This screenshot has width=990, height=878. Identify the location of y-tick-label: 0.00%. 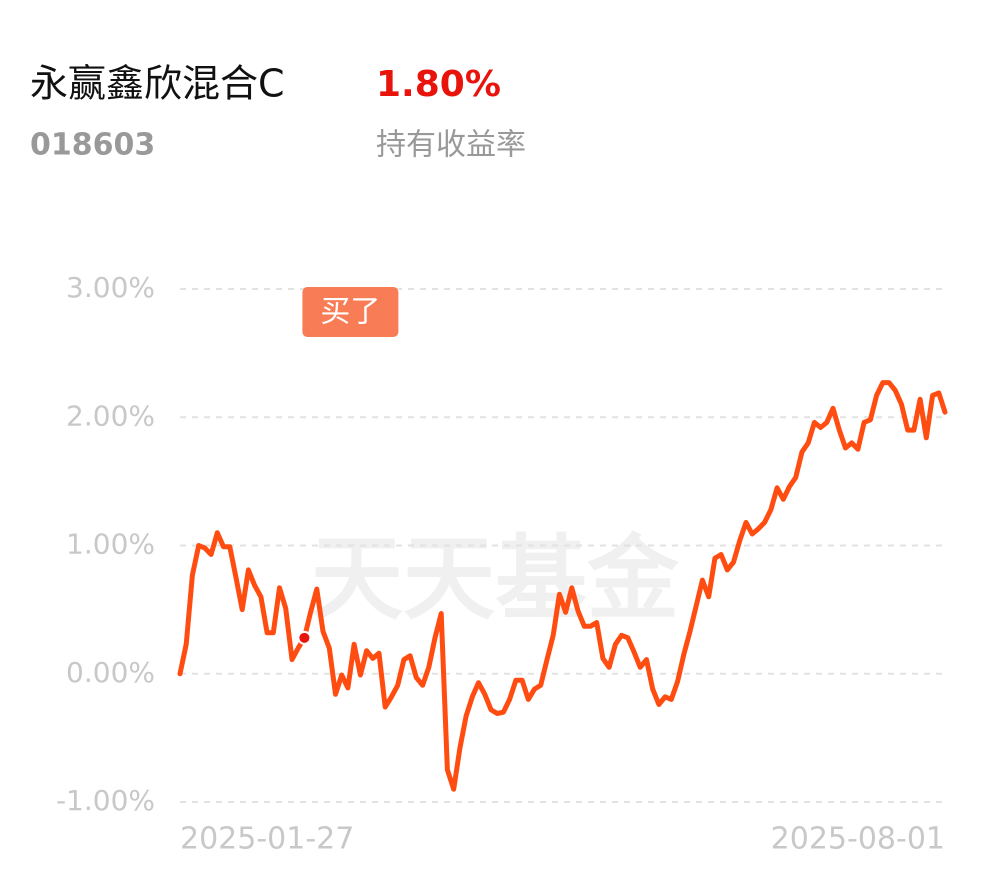
(110, 672).